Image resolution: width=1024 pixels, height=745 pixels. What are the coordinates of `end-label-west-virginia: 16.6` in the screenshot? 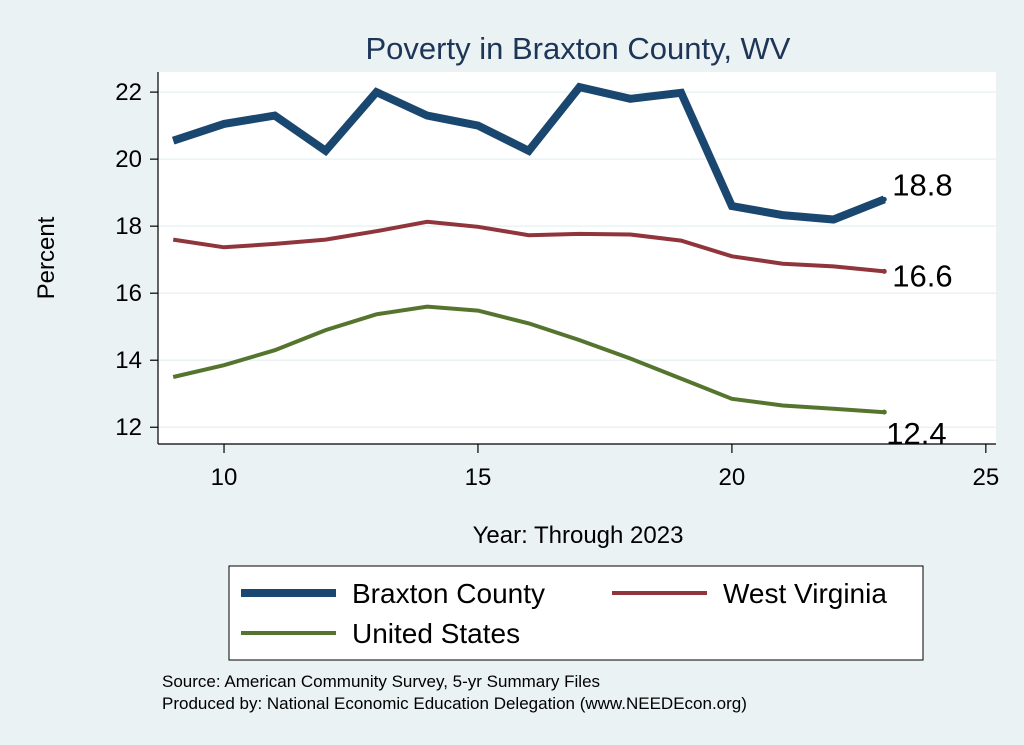 It's located at (922, 275).